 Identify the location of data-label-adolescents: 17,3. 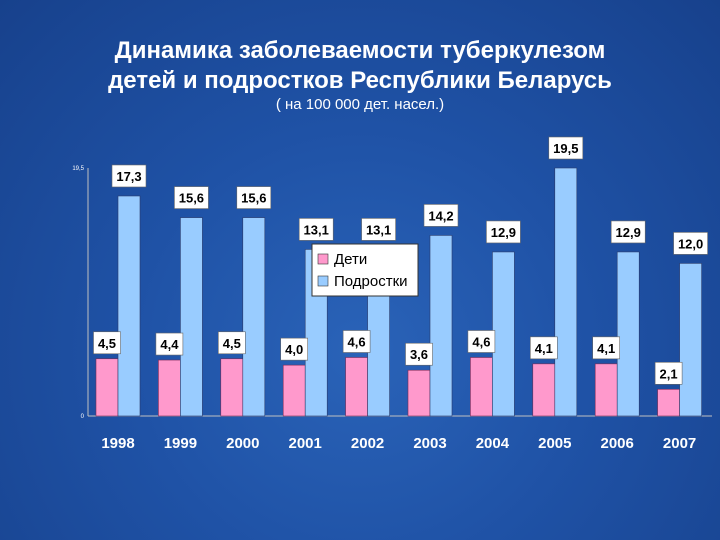
(128, 176).